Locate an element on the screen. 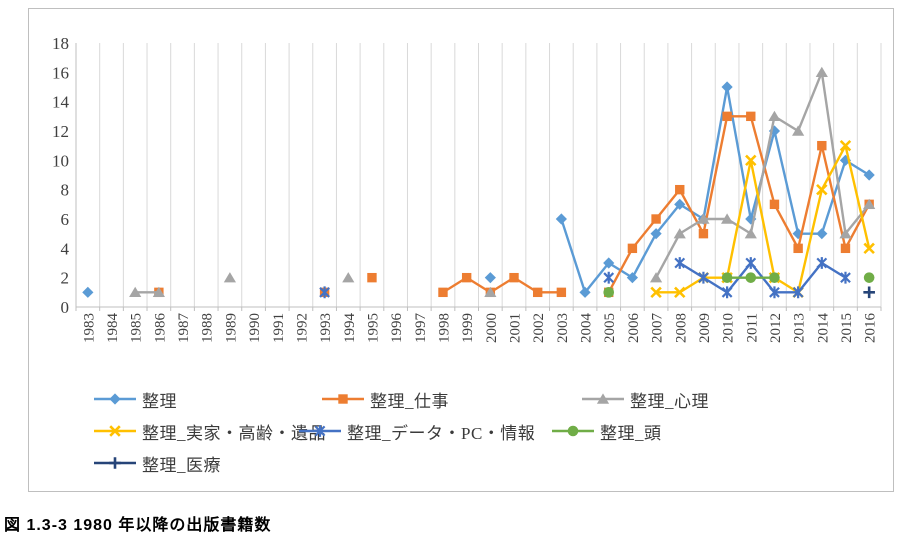 The width and height of the screenshot is (911, 546). x-tick-label: 1992 is located at coordinates (302, 328).